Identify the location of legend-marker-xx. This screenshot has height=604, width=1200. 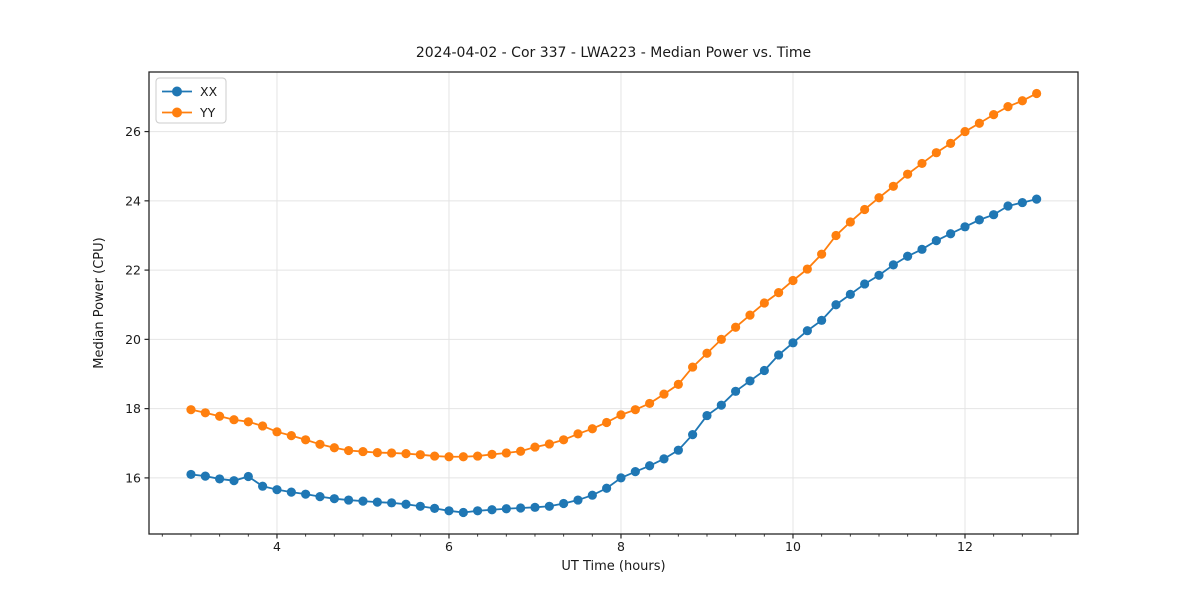
(177, 91).